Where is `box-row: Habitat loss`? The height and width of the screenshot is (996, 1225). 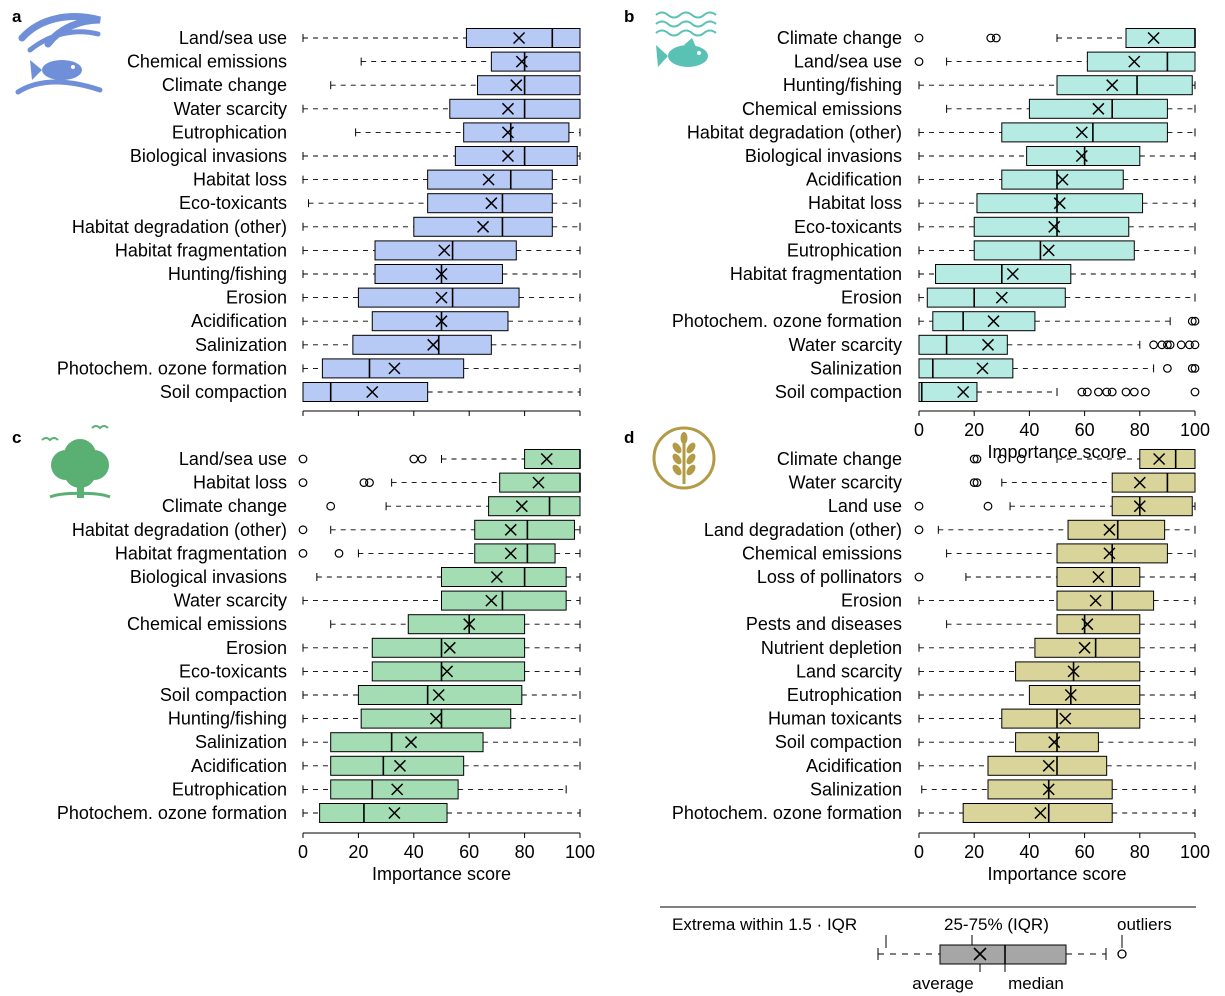
box-row: Habitat loss is located at coordinates (387, 179).